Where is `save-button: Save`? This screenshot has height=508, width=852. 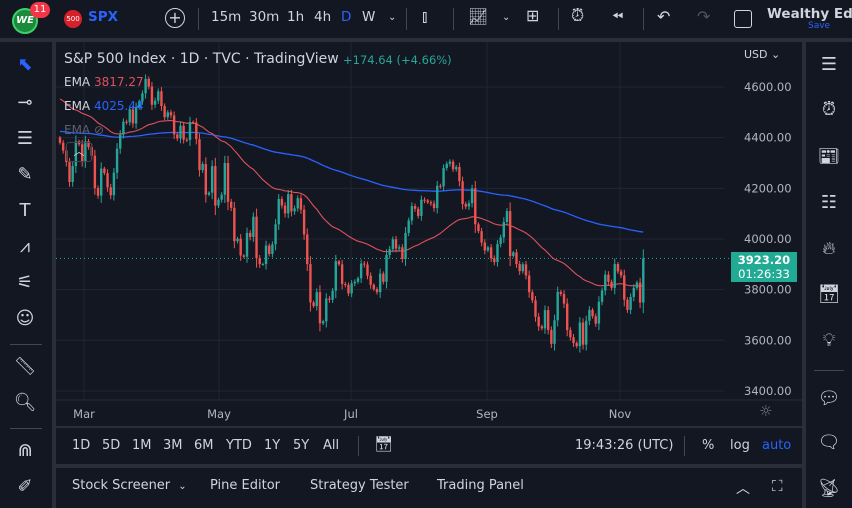 save-button: Save is located at coordinates (819, 26).